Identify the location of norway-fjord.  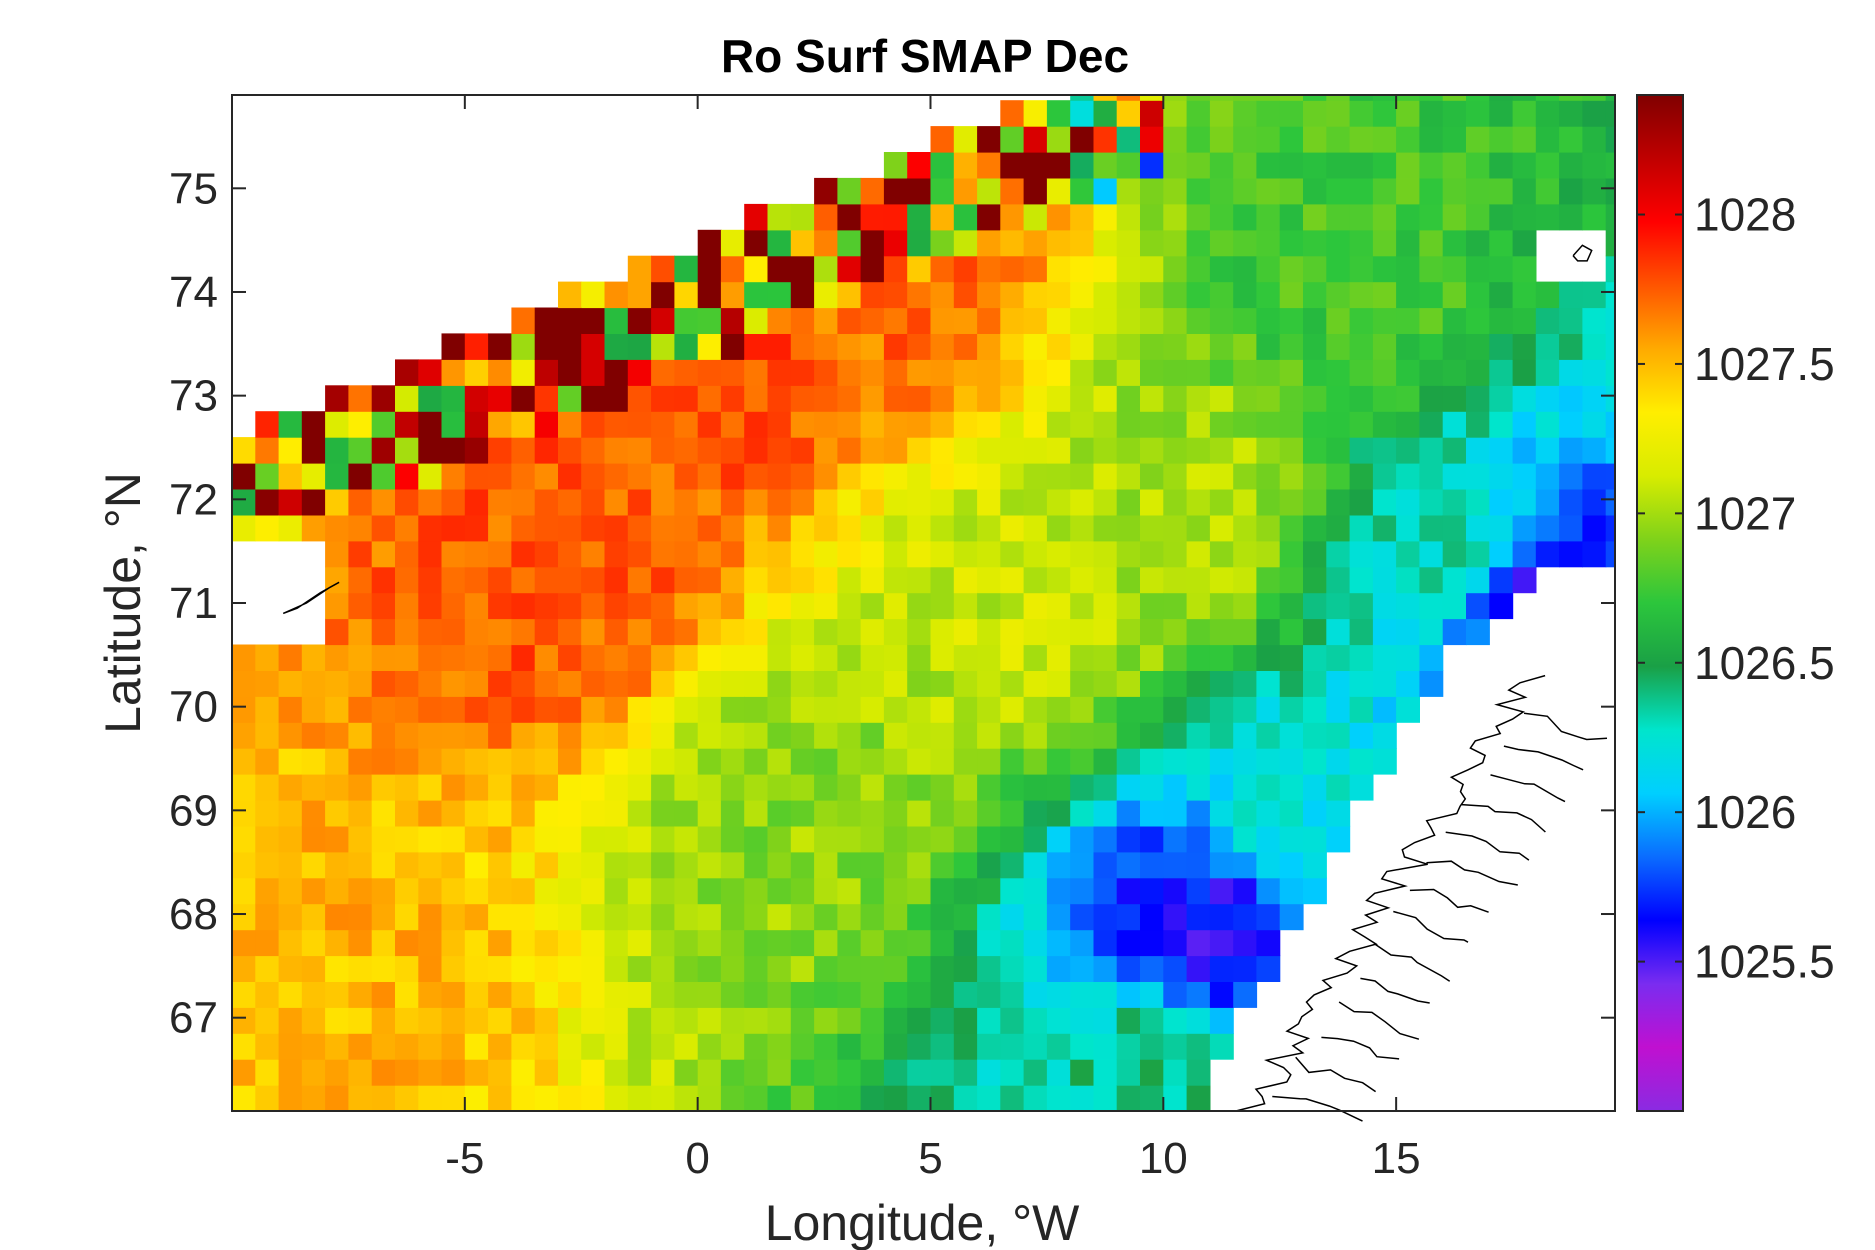
(1503, 818).